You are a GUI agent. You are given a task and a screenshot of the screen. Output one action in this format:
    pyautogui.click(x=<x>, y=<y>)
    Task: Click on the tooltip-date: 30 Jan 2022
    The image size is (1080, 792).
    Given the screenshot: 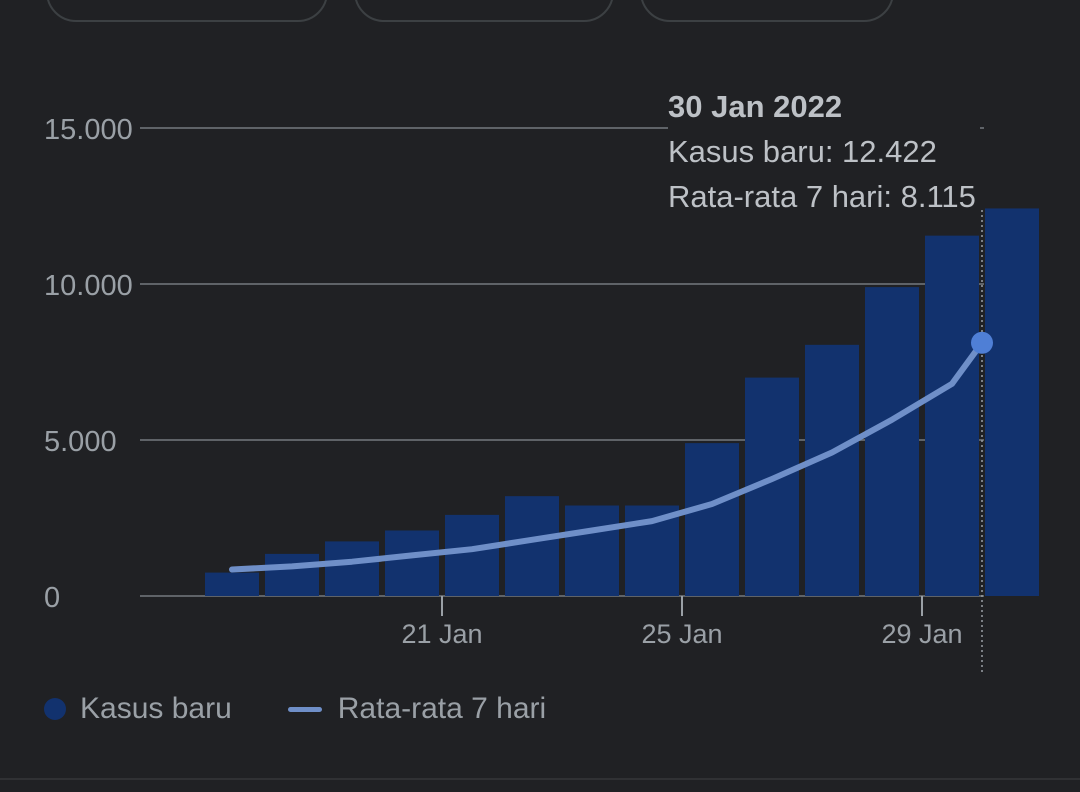 What is the action you would take?
    pyautogui.click(x=755, y=106)
    